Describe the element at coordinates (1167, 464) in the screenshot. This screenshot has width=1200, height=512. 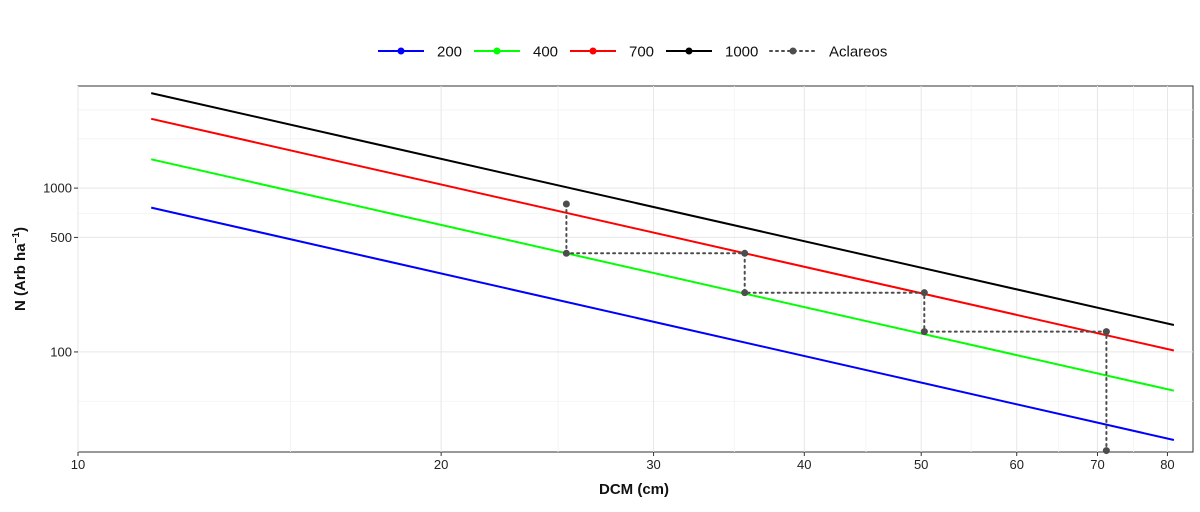
I see `x-tick-label: 80` at that location.